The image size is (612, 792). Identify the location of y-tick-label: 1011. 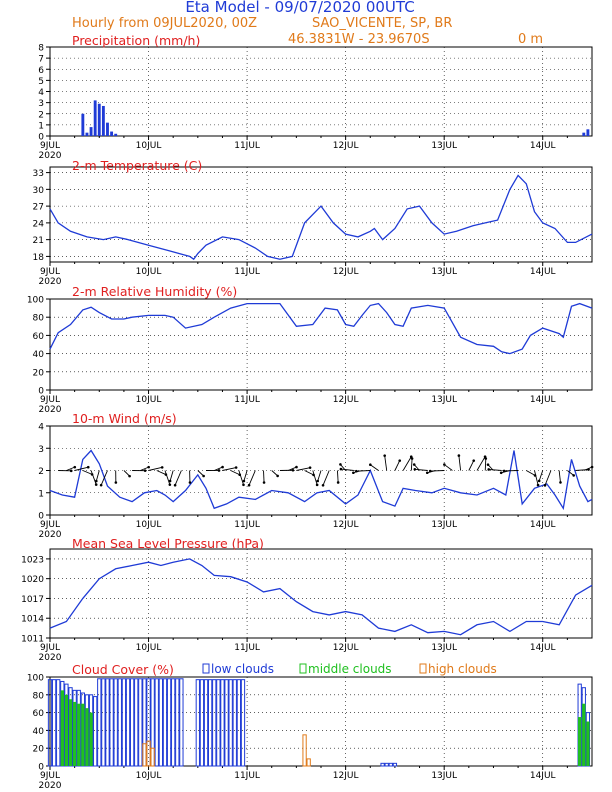
(32, 640).